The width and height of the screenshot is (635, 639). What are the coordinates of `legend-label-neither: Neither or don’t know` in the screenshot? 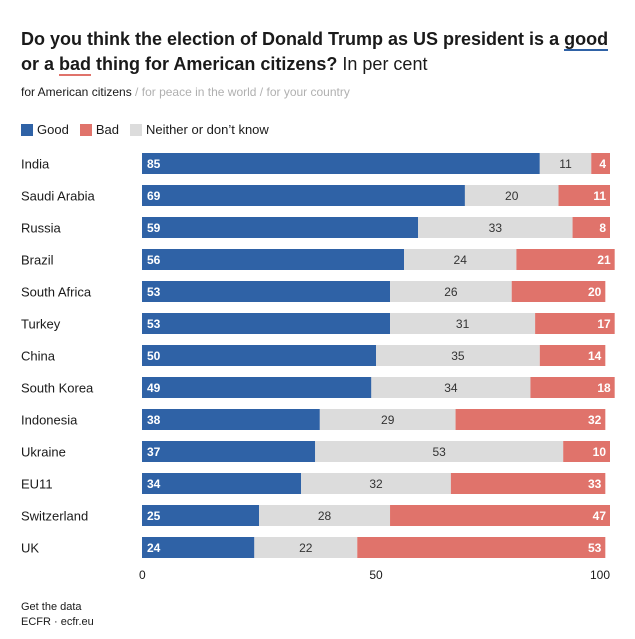 It's located at (207, 129).